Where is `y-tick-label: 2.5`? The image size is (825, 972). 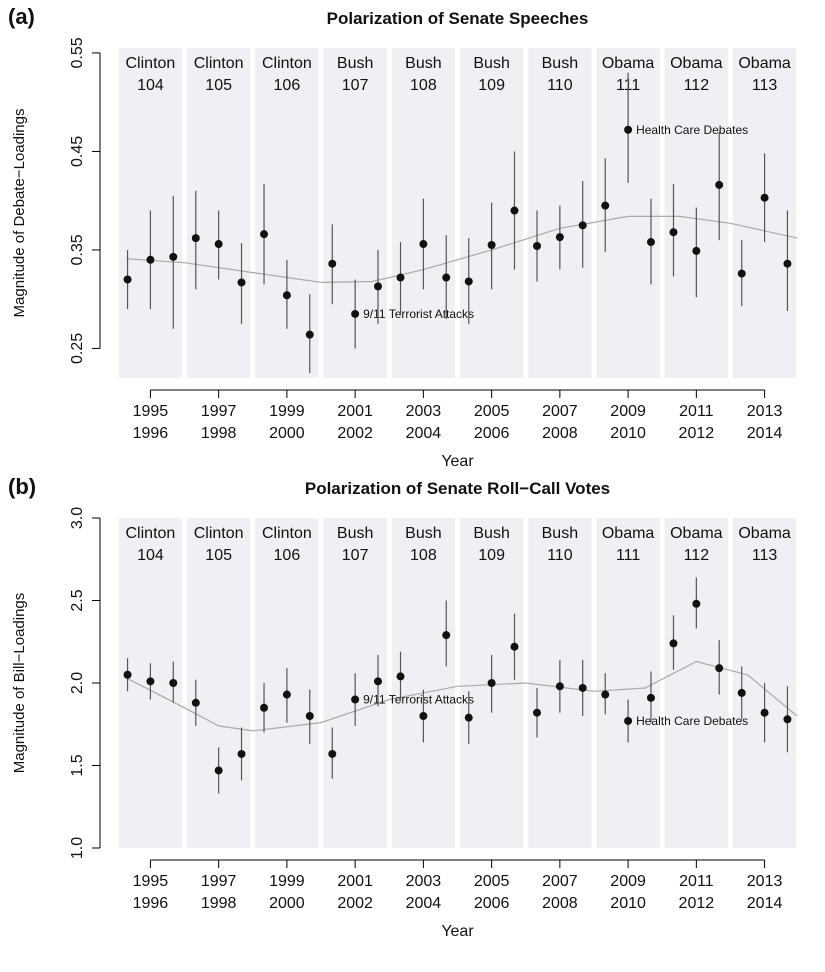
y-tick-label: 2.5 is located at coordinates (77, 600).